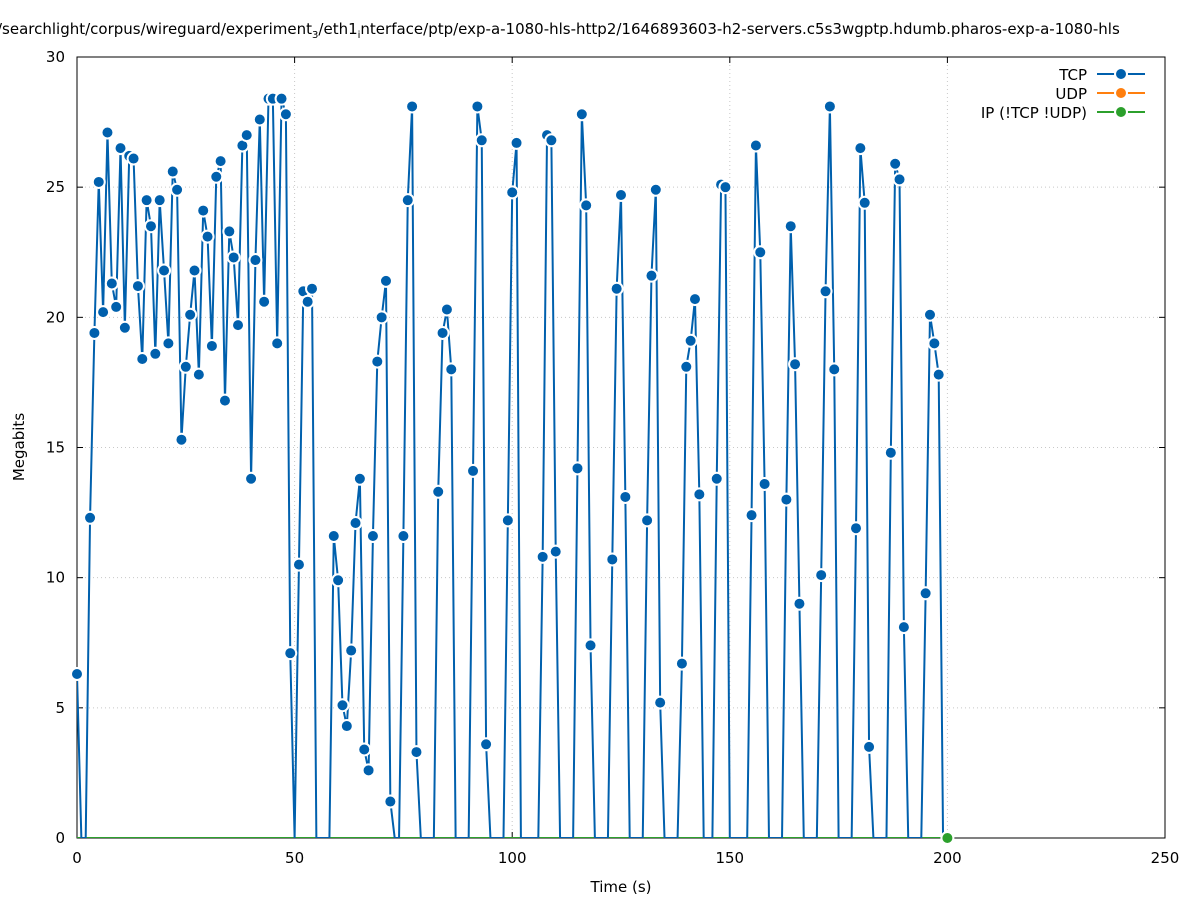 The image size is (1197, 900). I want to click on title-subscript: i, so click(359, 35).